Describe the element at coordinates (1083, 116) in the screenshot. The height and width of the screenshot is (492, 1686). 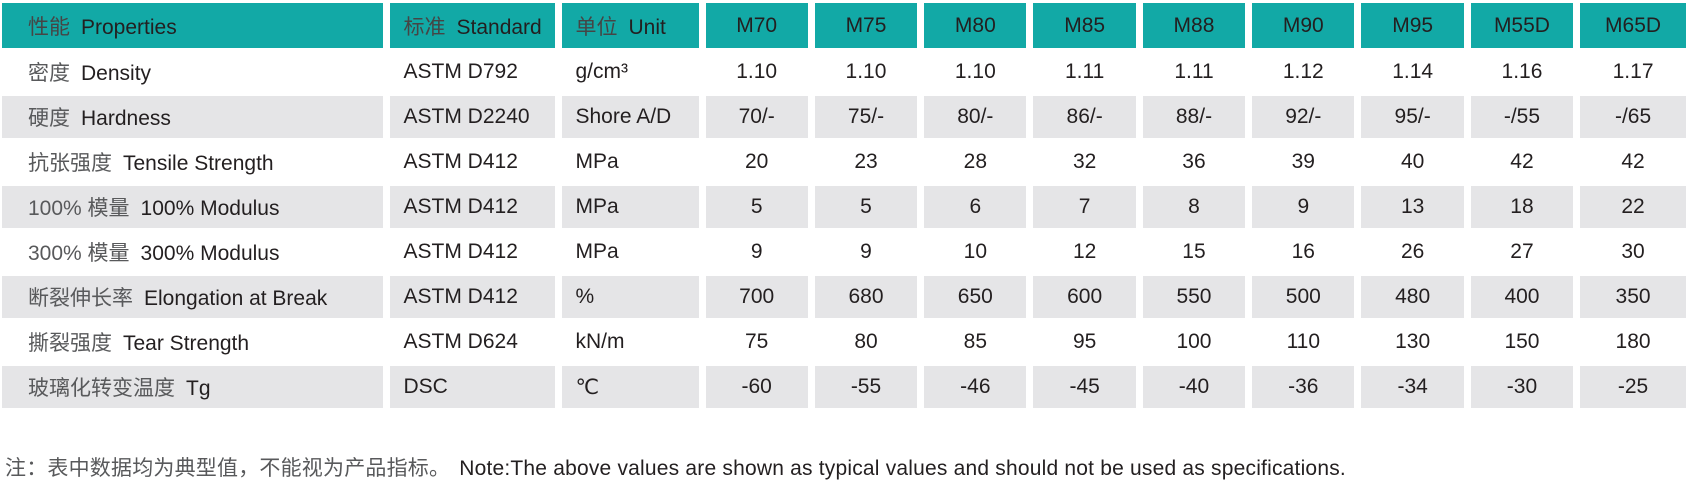
I see `value-cell-m85: 86/-` at that location.